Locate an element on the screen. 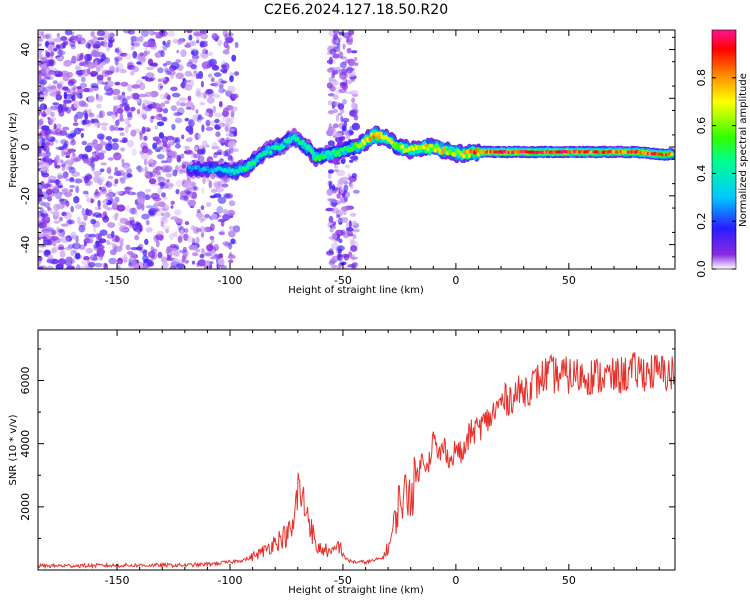 The height and width of the screenshot is (600, 750). y-tick-label: 4000 is located at coordinates (25, 444).